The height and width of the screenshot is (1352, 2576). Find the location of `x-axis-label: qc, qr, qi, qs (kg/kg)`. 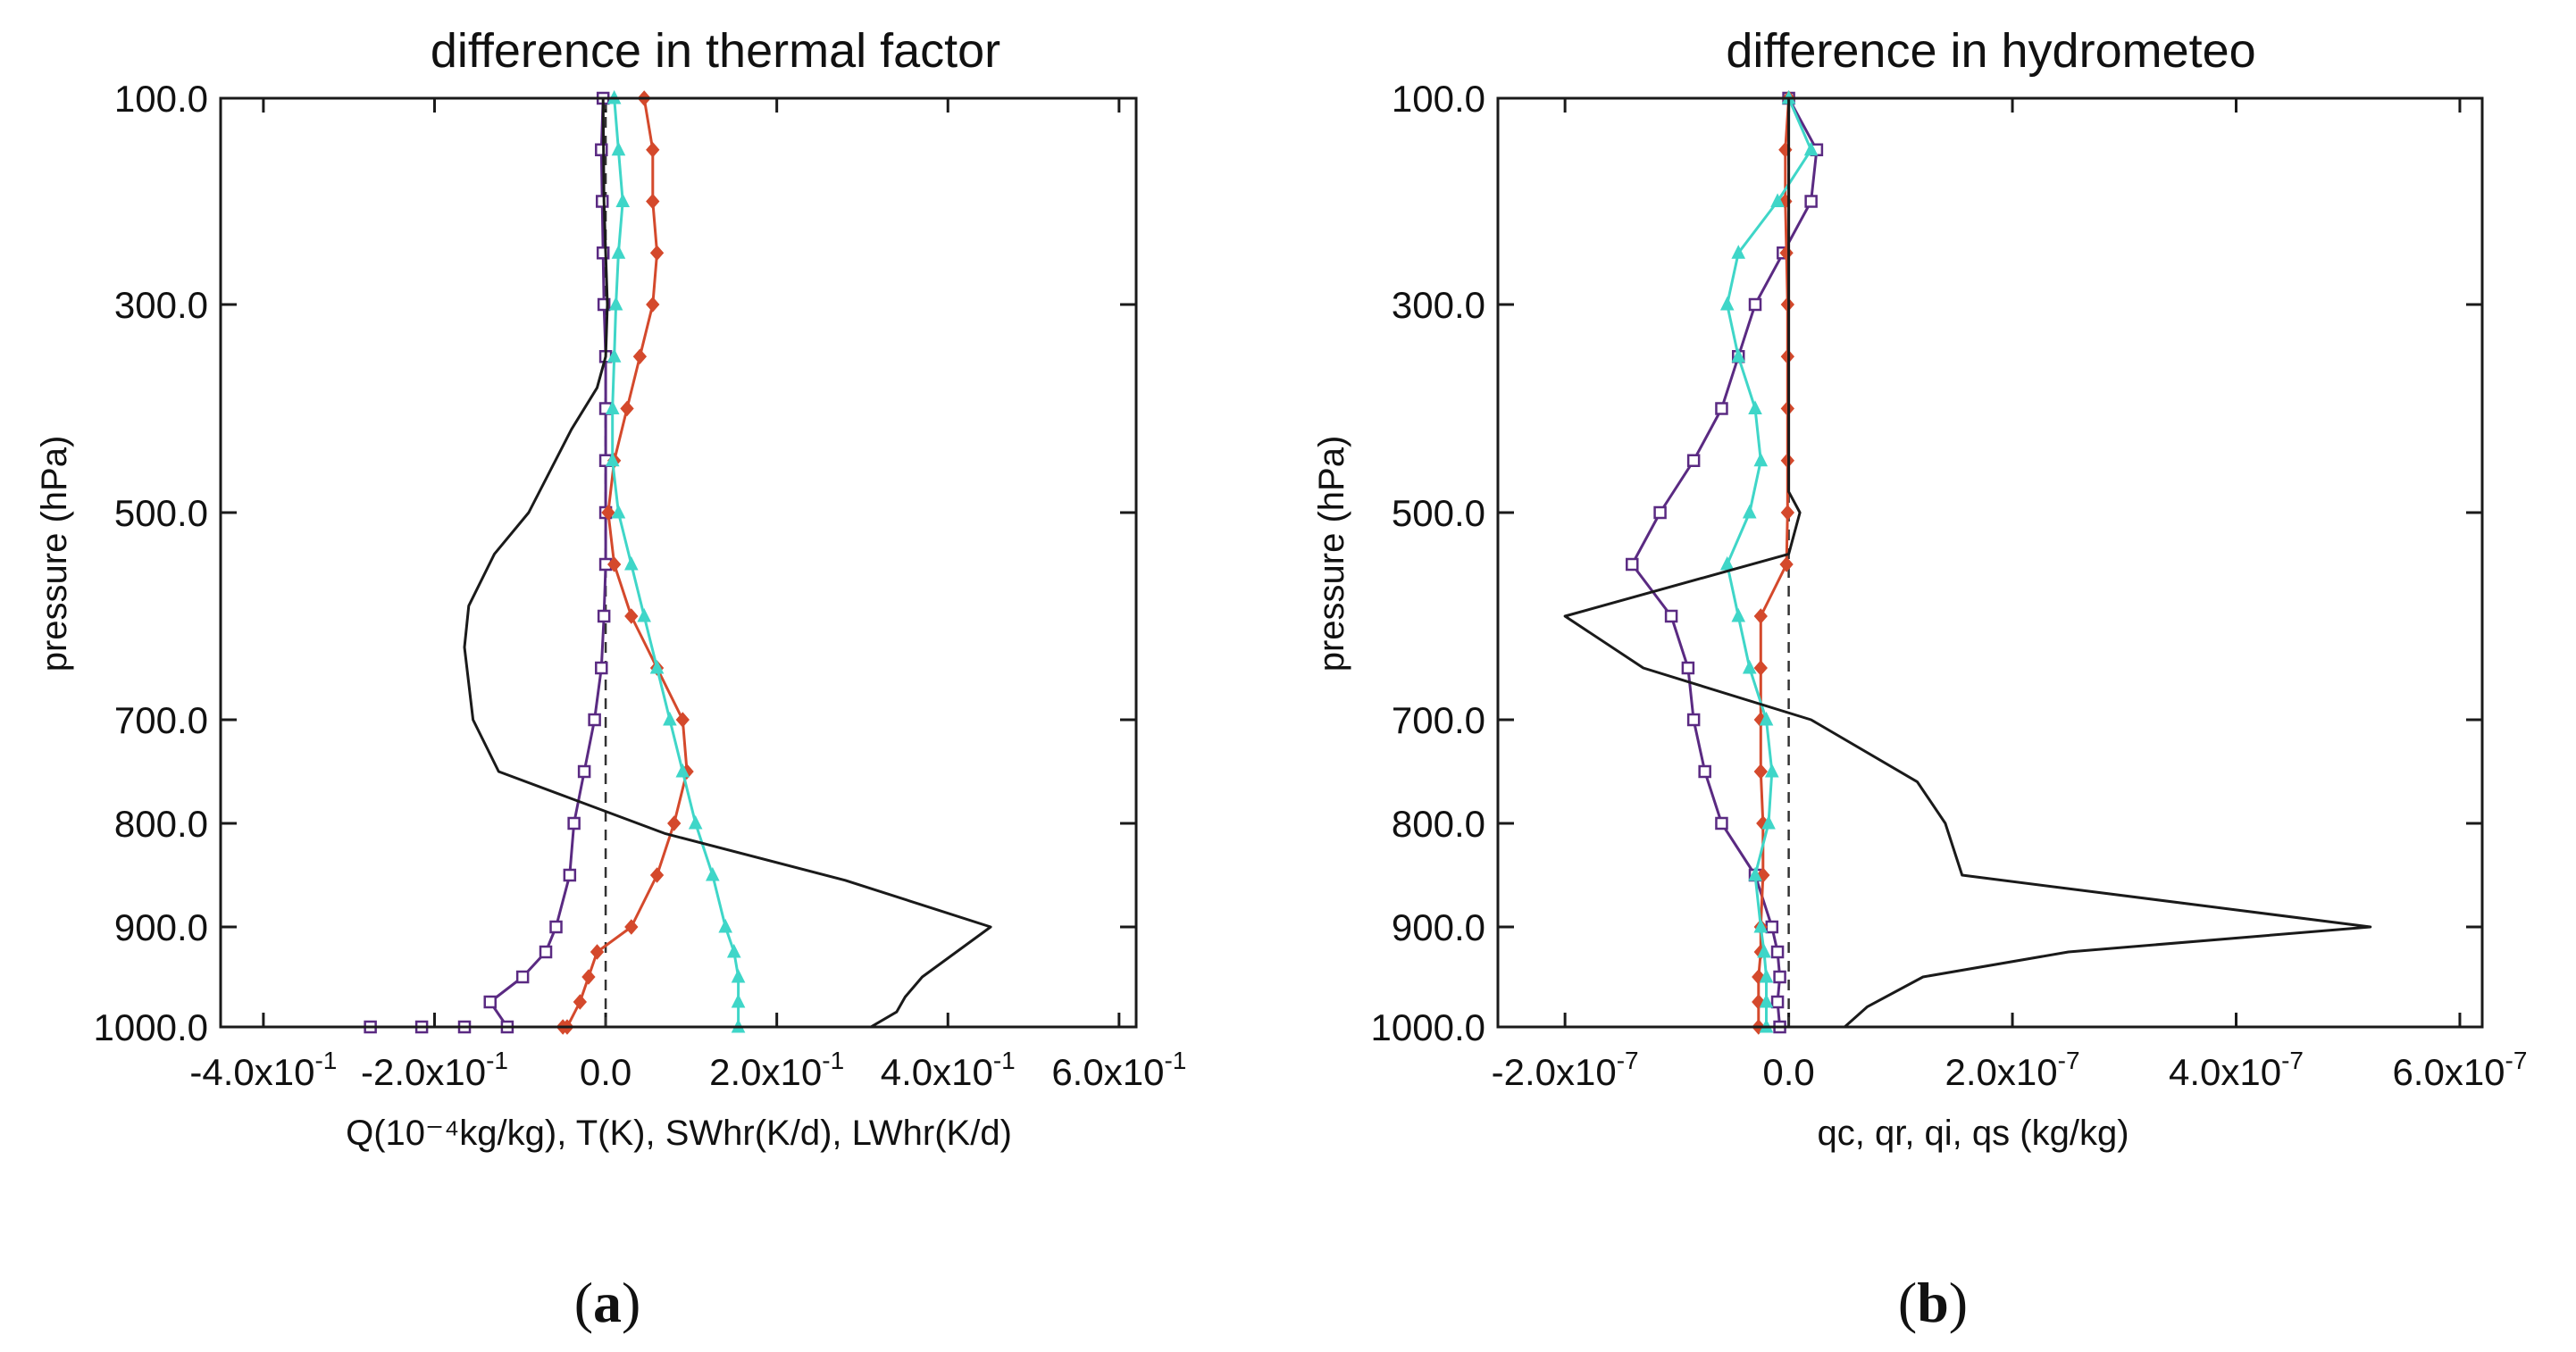

x-axis-label: qc, qr, qi, qs (kg/kg) is located at coordinates (1973, 1133).